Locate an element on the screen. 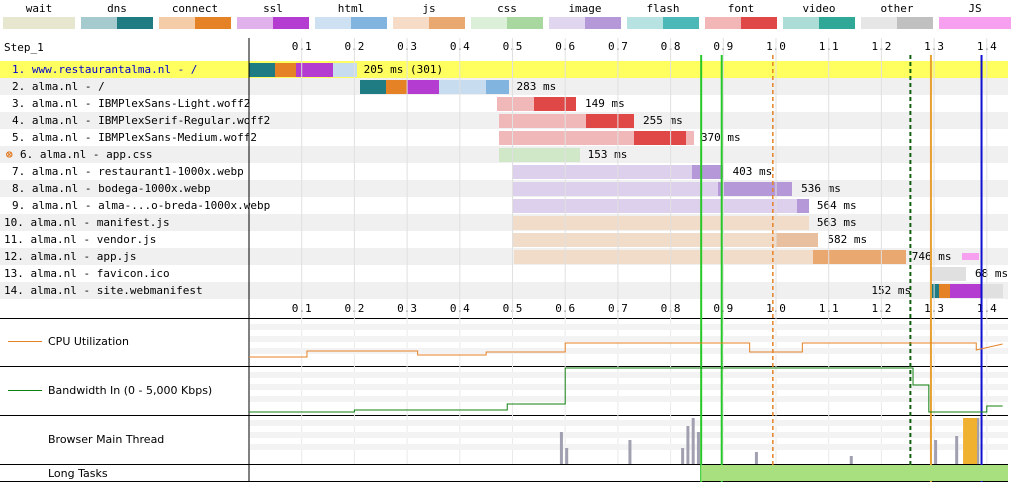  main-thread-script-block is located at coordinates (970, 441).